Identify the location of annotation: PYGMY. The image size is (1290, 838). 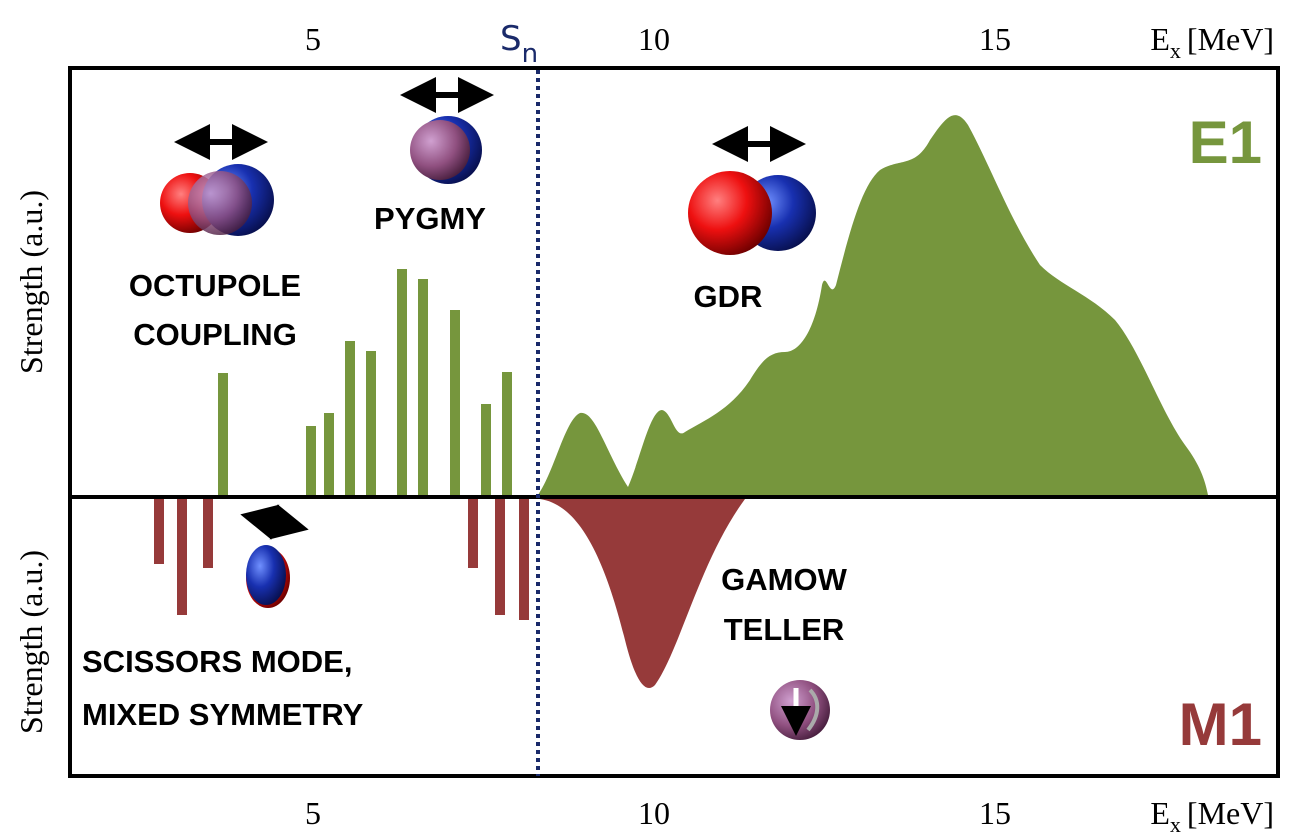
(430, 218).